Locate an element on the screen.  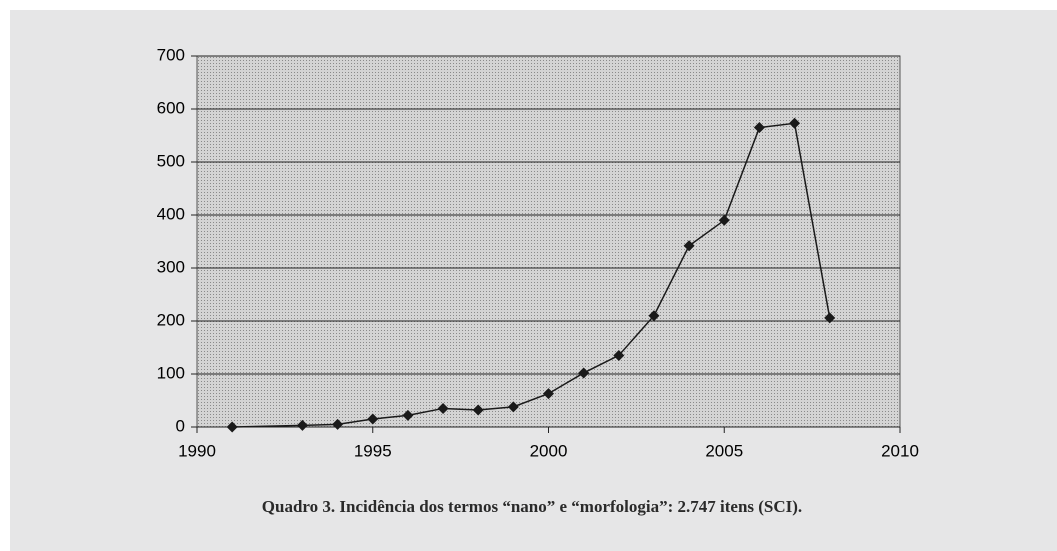
x-tick-label: 2000 is located at coordinates (549, 450).